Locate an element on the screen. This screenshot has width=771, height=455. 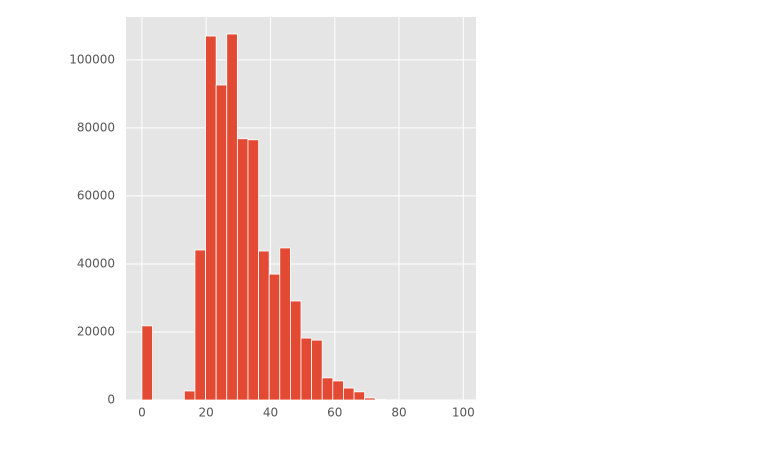
y-tick-label: 100000 is located at coordinates (92, 59).